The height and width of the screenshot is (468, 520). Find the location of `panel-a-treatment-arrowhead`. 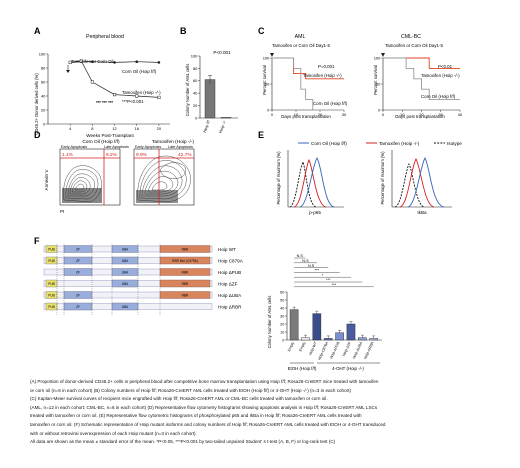

panel-a-treatment-arrowhead is located at coordinates (68, 71).